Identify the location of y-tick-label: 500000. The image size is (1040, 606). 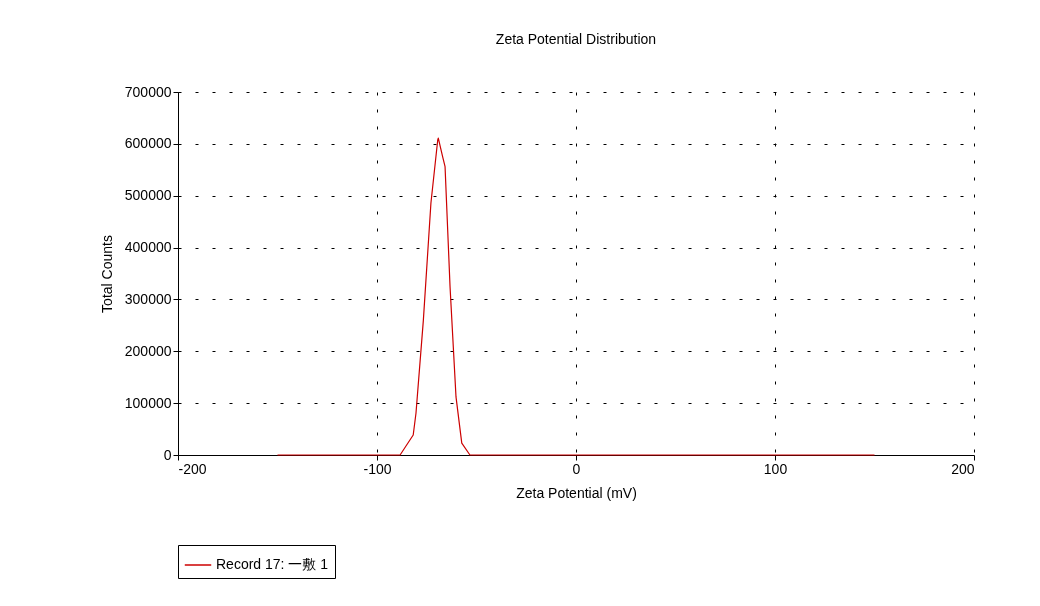
(148, 195).